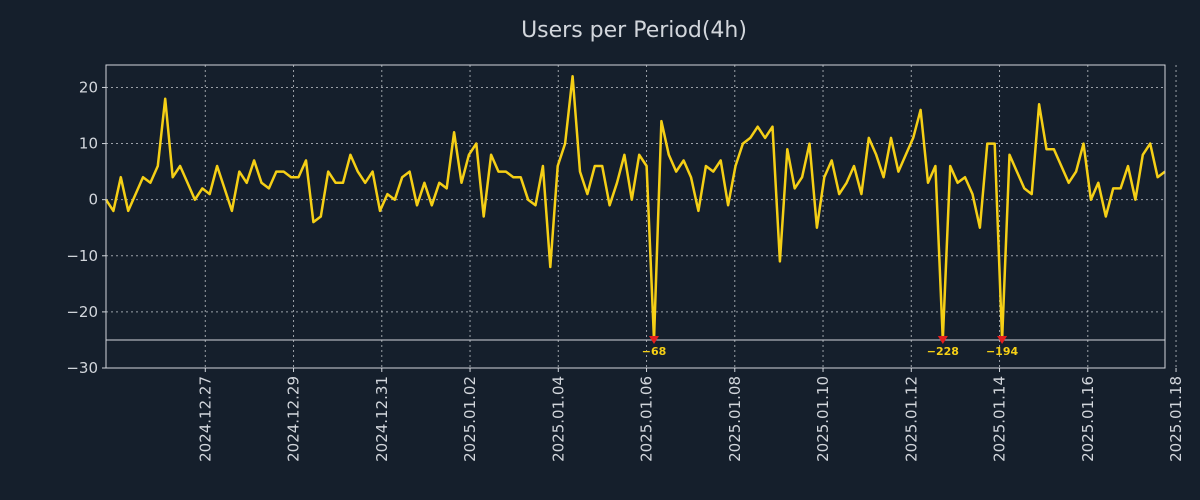  What do you see at coordinates (205, 419) in the screenshot?
I see `x-tick-label: 2024.12.27` at bounding box center [205, 419].